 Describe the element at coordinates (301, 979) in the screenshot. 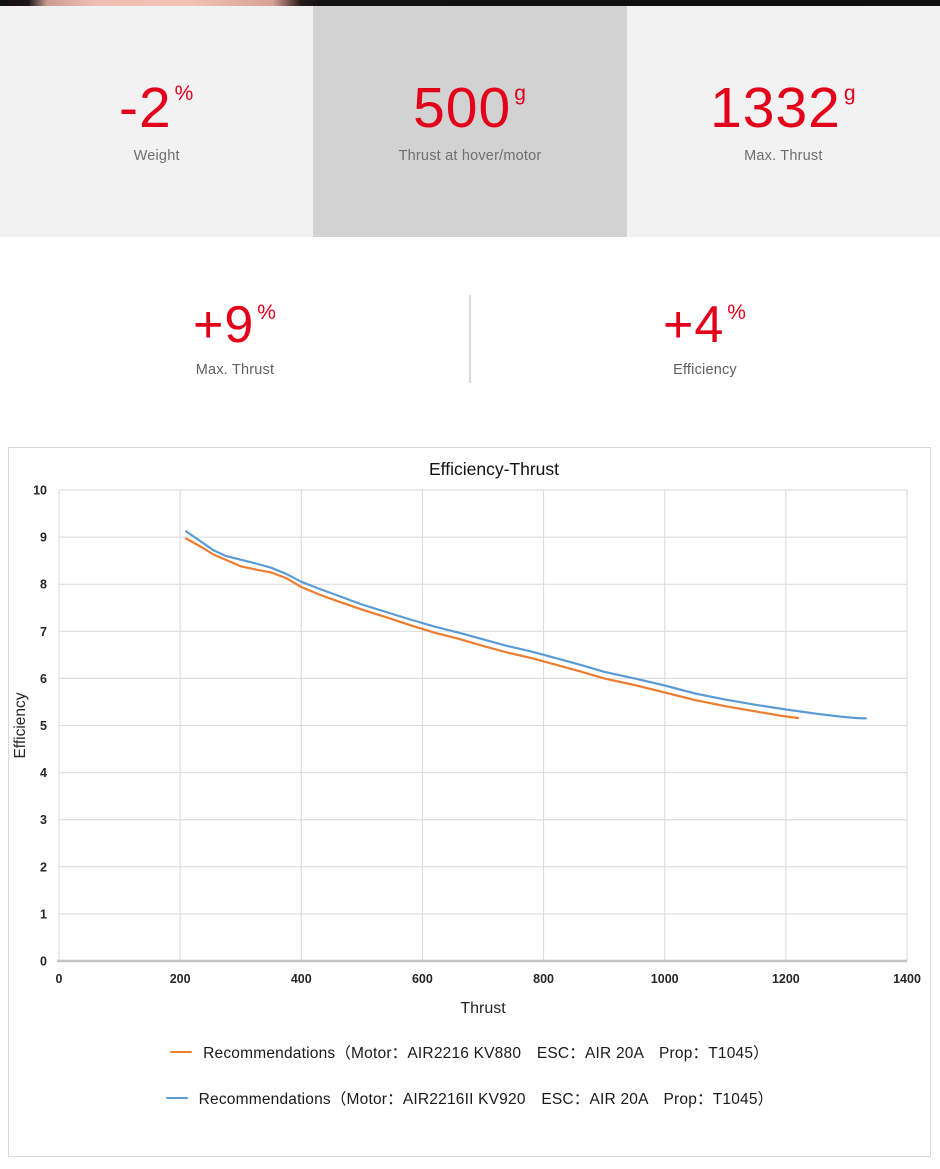

I see `svg-text: 400` at that location.